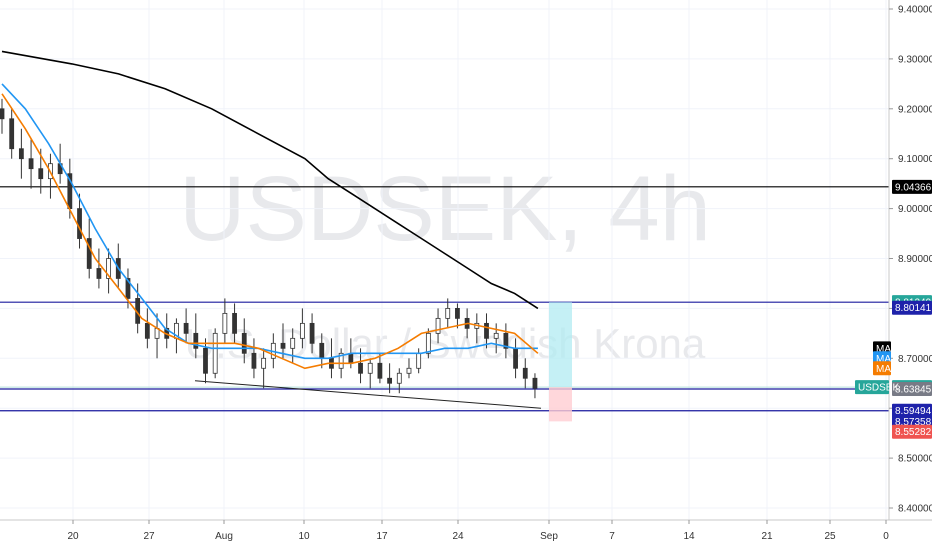  What do you see at coordinates (913, 422) in the screenshot?
I see `price-tag-label: 8.57358` at bounding box center [913, 422].